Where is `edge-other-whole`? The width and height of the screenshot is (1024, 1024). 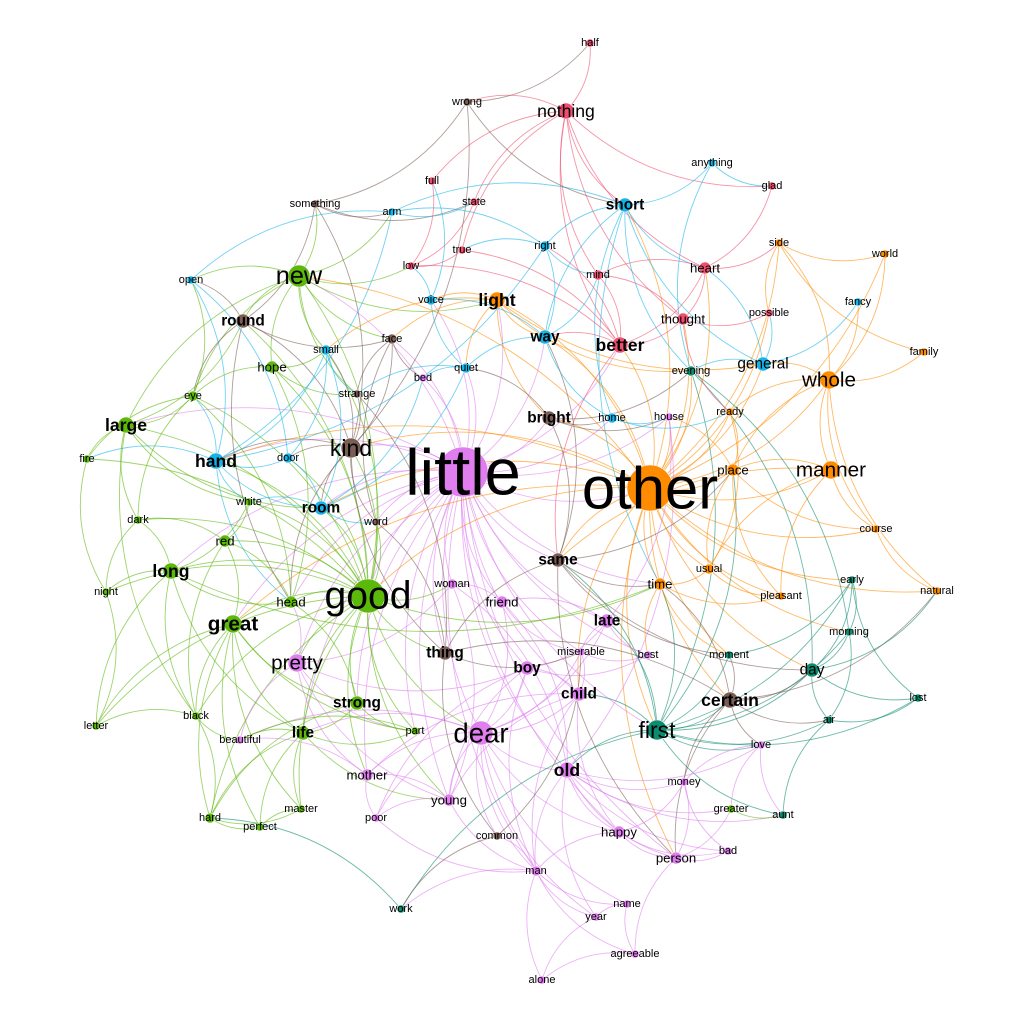
edge-other-whole is located at coordinates (739, 434).